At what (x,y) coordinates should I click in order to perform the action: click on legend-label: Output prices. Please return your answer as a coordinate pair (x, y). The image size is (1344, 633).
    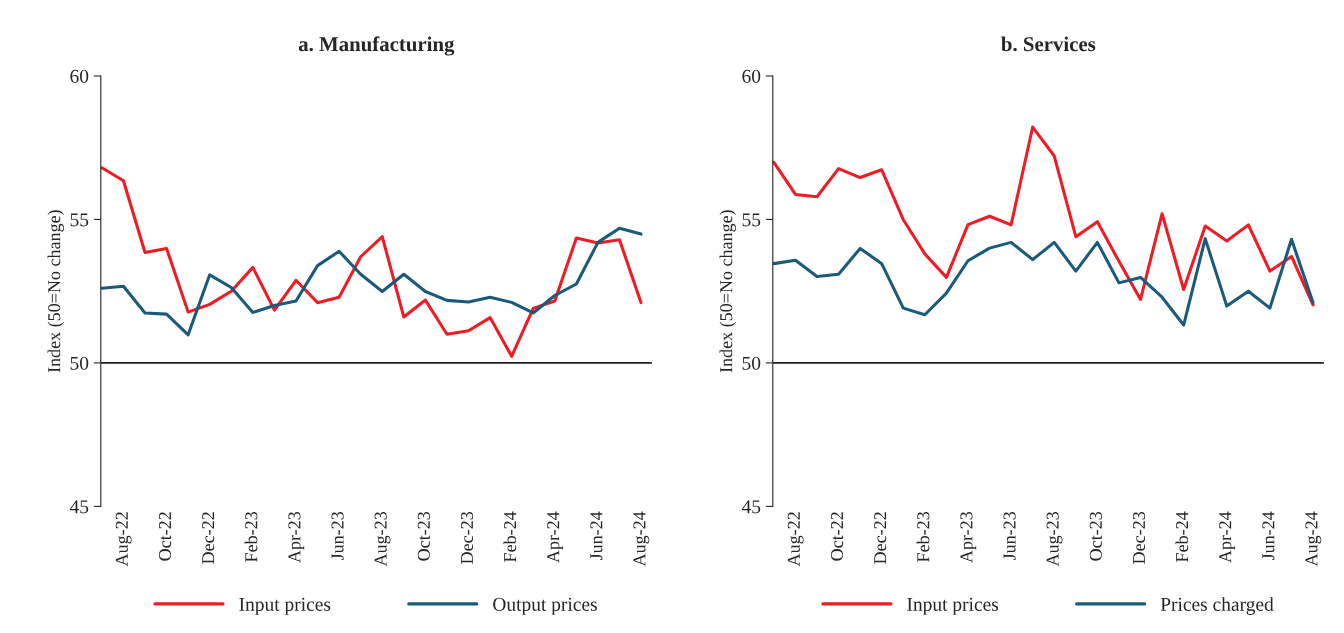
    Looking at the image, I should click on (545, 606).